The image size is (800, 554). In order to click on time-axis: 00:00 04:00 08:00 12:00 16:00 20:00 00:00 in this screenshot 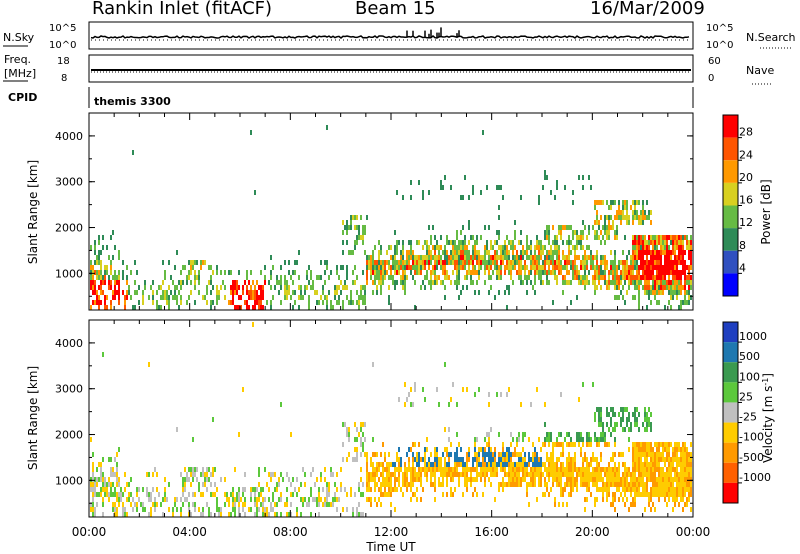, I will do `click(391, 532)`.